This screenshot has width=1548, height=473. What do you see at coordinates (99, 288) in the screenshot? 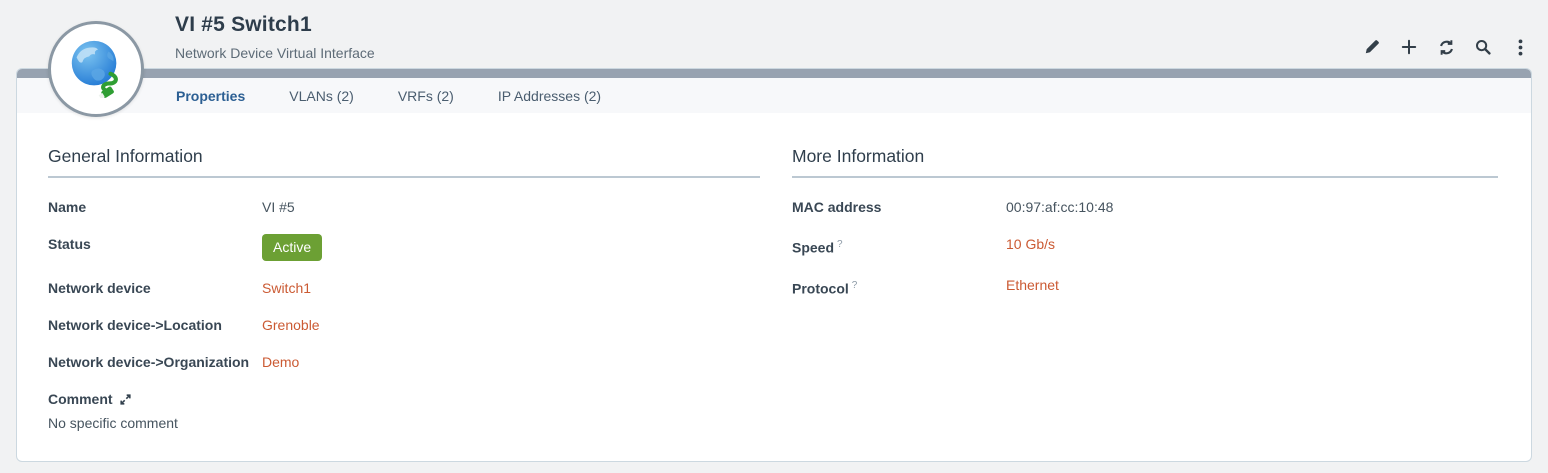
I see `field-label-text: Network device` at bounding box center [99, 288].